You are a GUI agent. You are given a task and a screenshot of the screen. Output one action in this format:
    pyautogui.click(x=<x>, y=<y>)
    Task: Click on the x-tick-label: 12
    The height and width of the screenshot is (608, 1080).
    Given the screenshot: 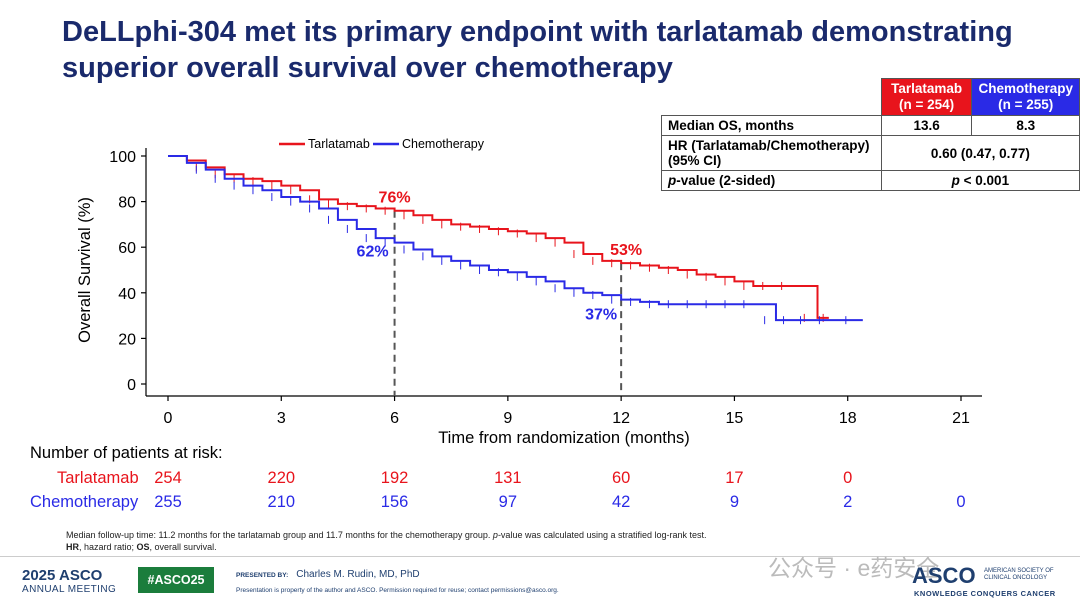 What is the action you would take?
    pyautogui.click(x=621, y=418)
    